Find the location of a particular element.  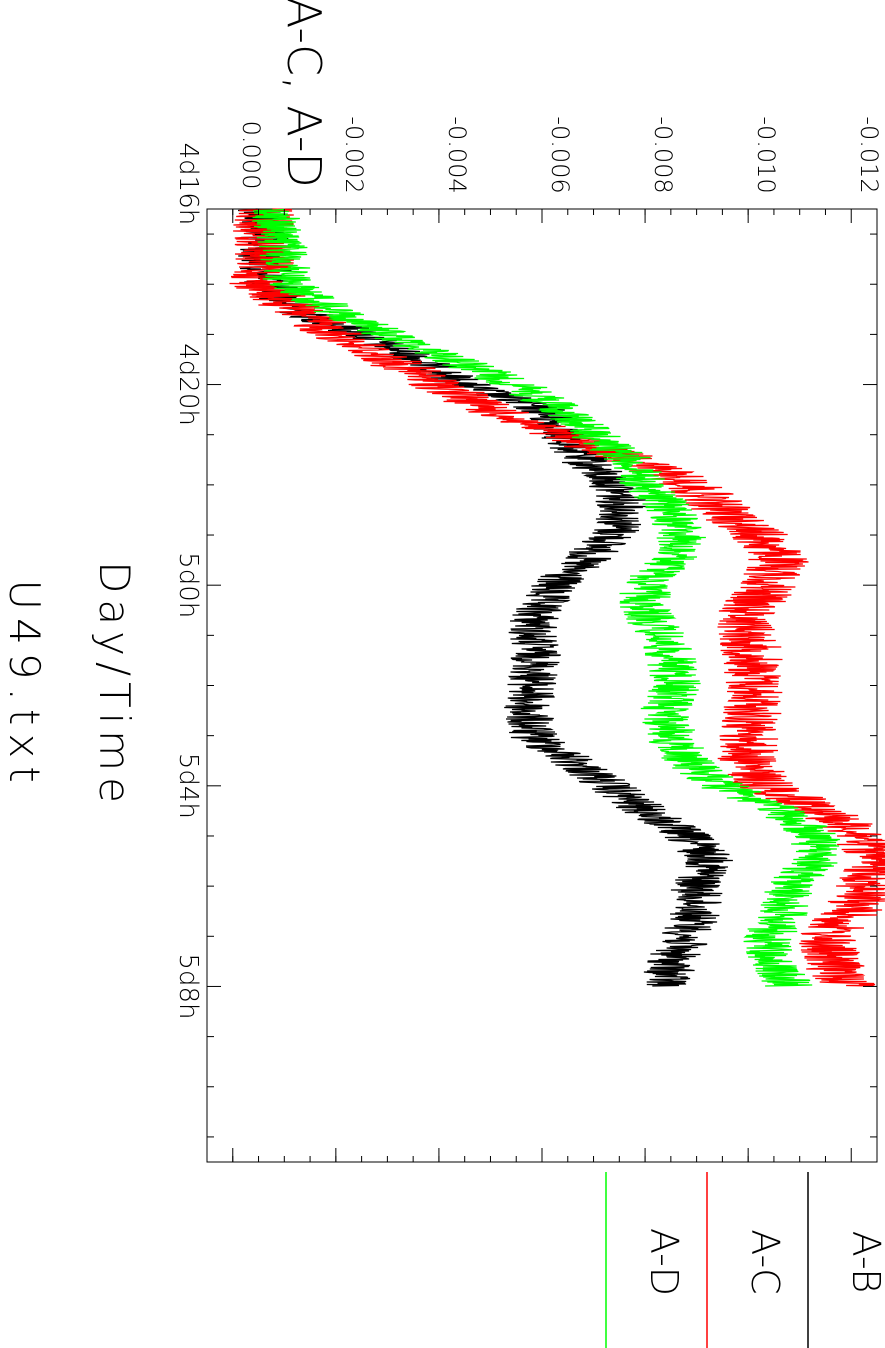

x-tick-label: 4d16h is located at coordinates (188, 184).